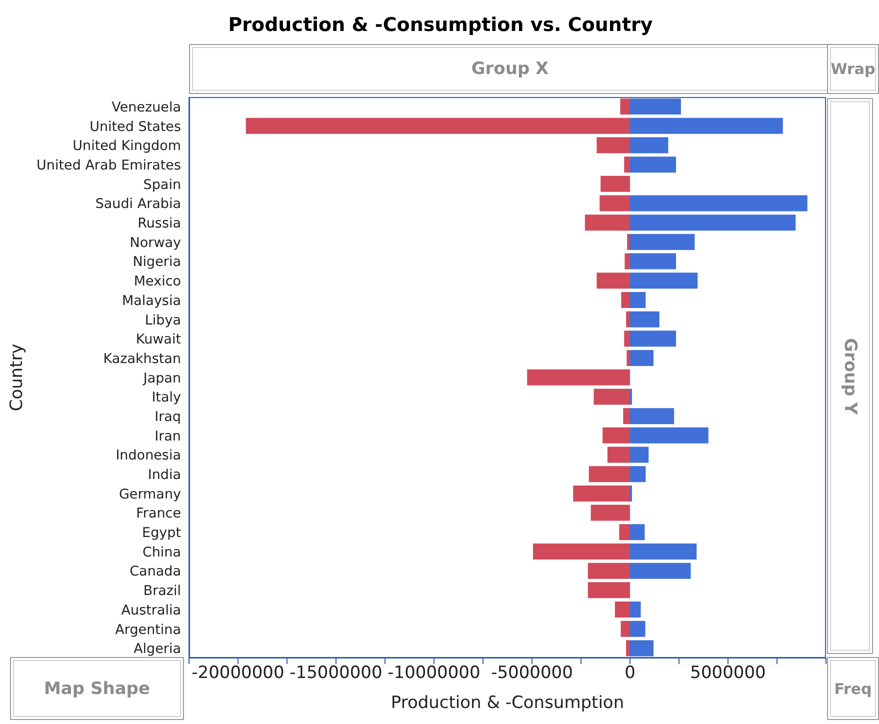  Describe the element at coordinates (532, 673) in the screenshot. I see `x-tick-label: -5000000` at that location.